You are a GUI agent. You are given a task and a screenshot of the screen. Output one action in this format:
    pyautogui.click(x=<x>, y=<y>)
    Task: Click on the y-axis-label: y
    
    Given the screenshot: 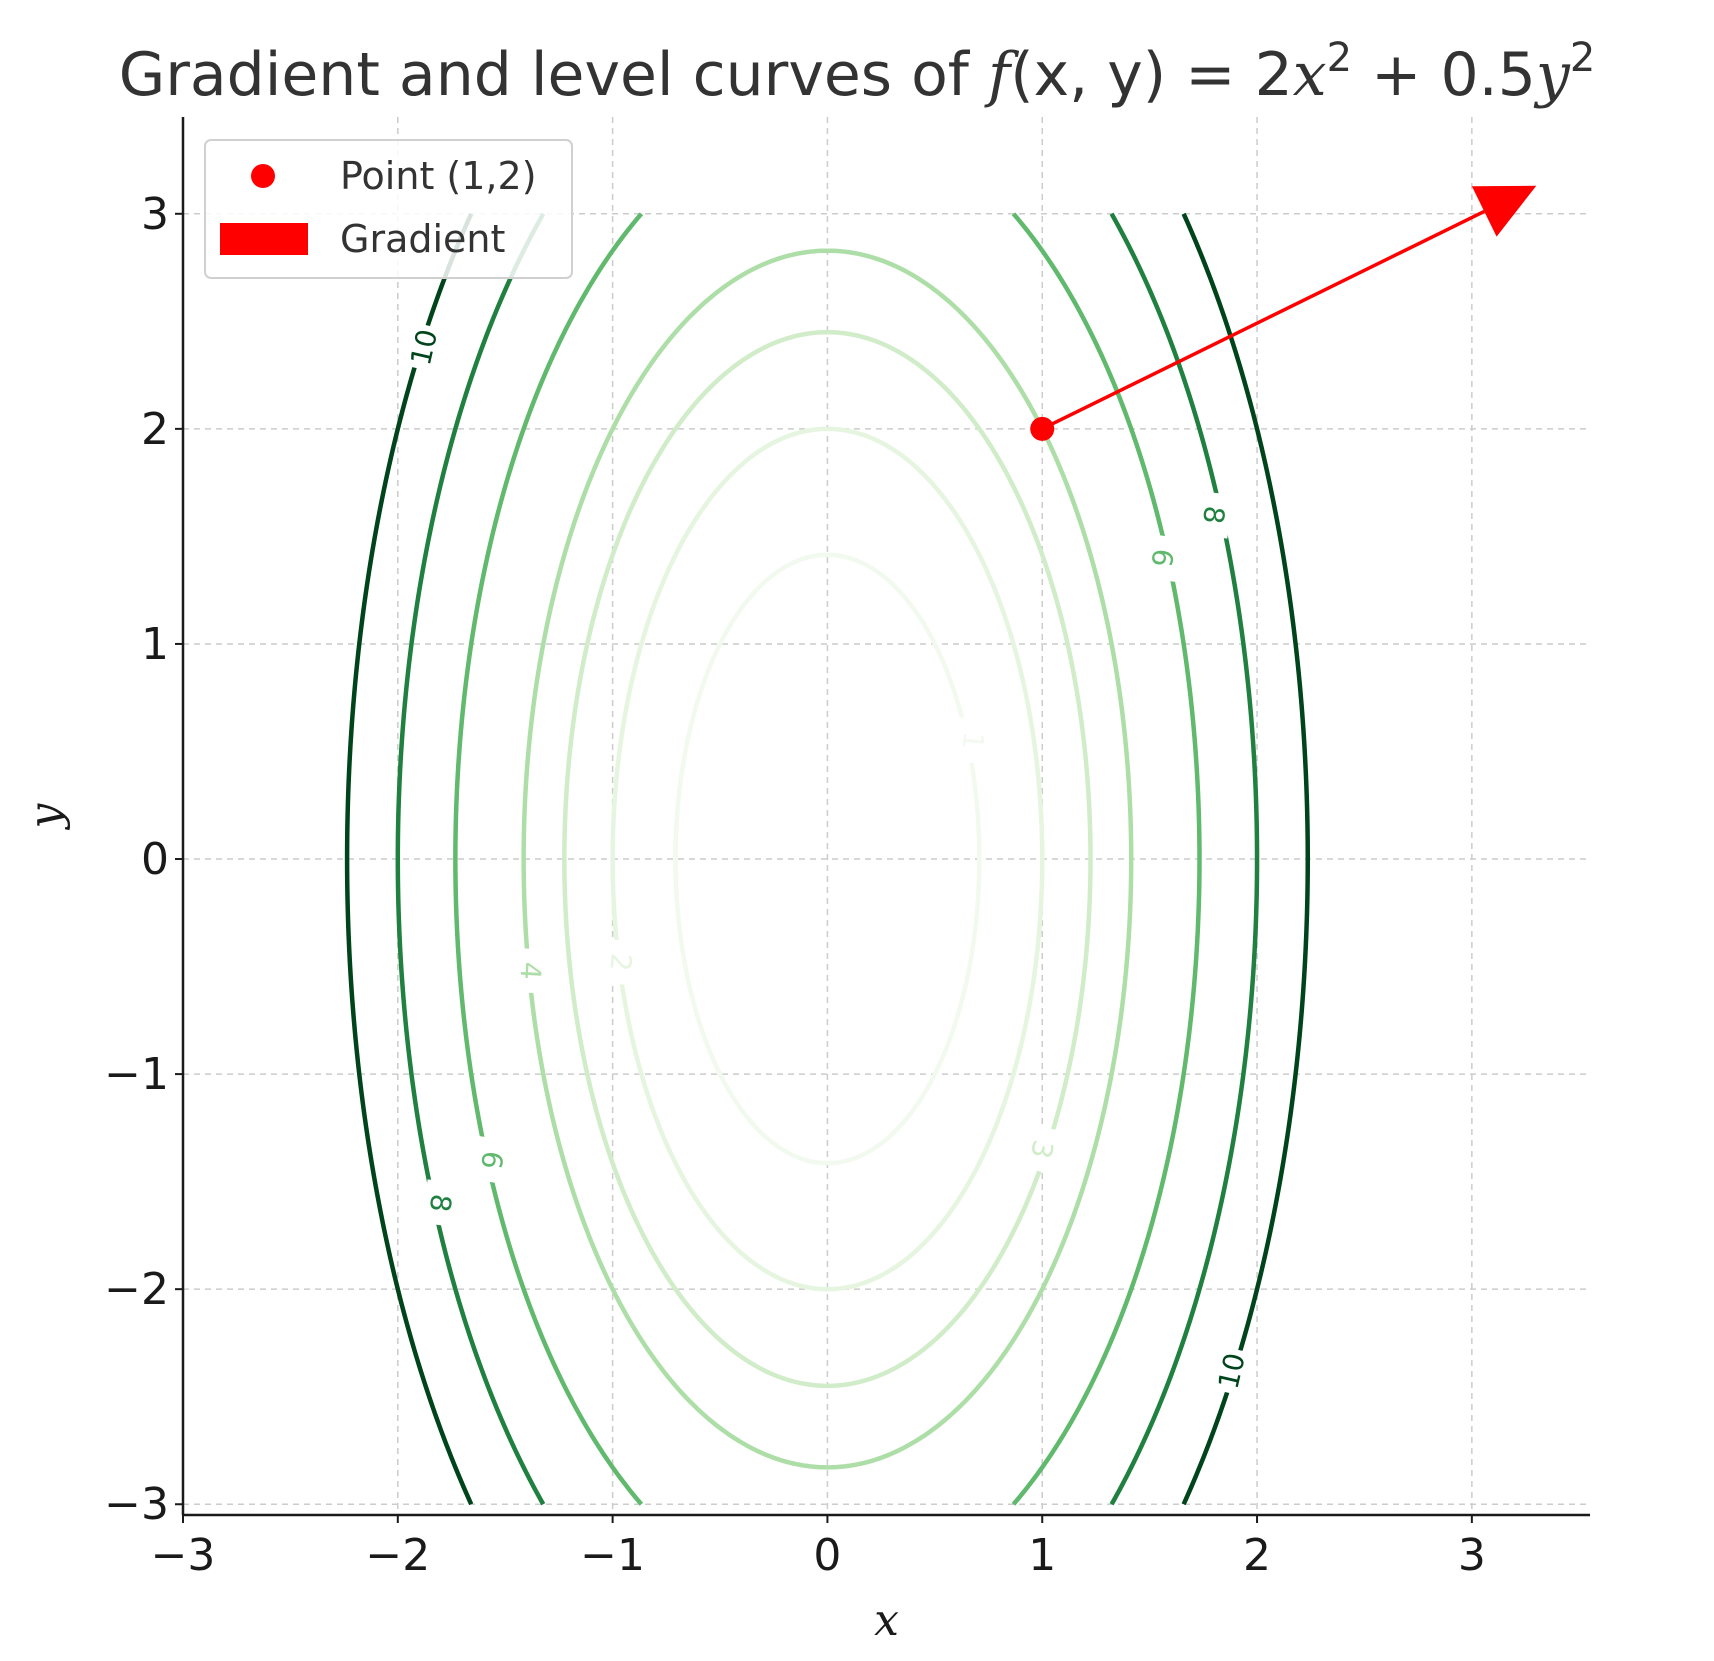 What is the action you would take?
    pyautogui.click(x=45, y=816)
    